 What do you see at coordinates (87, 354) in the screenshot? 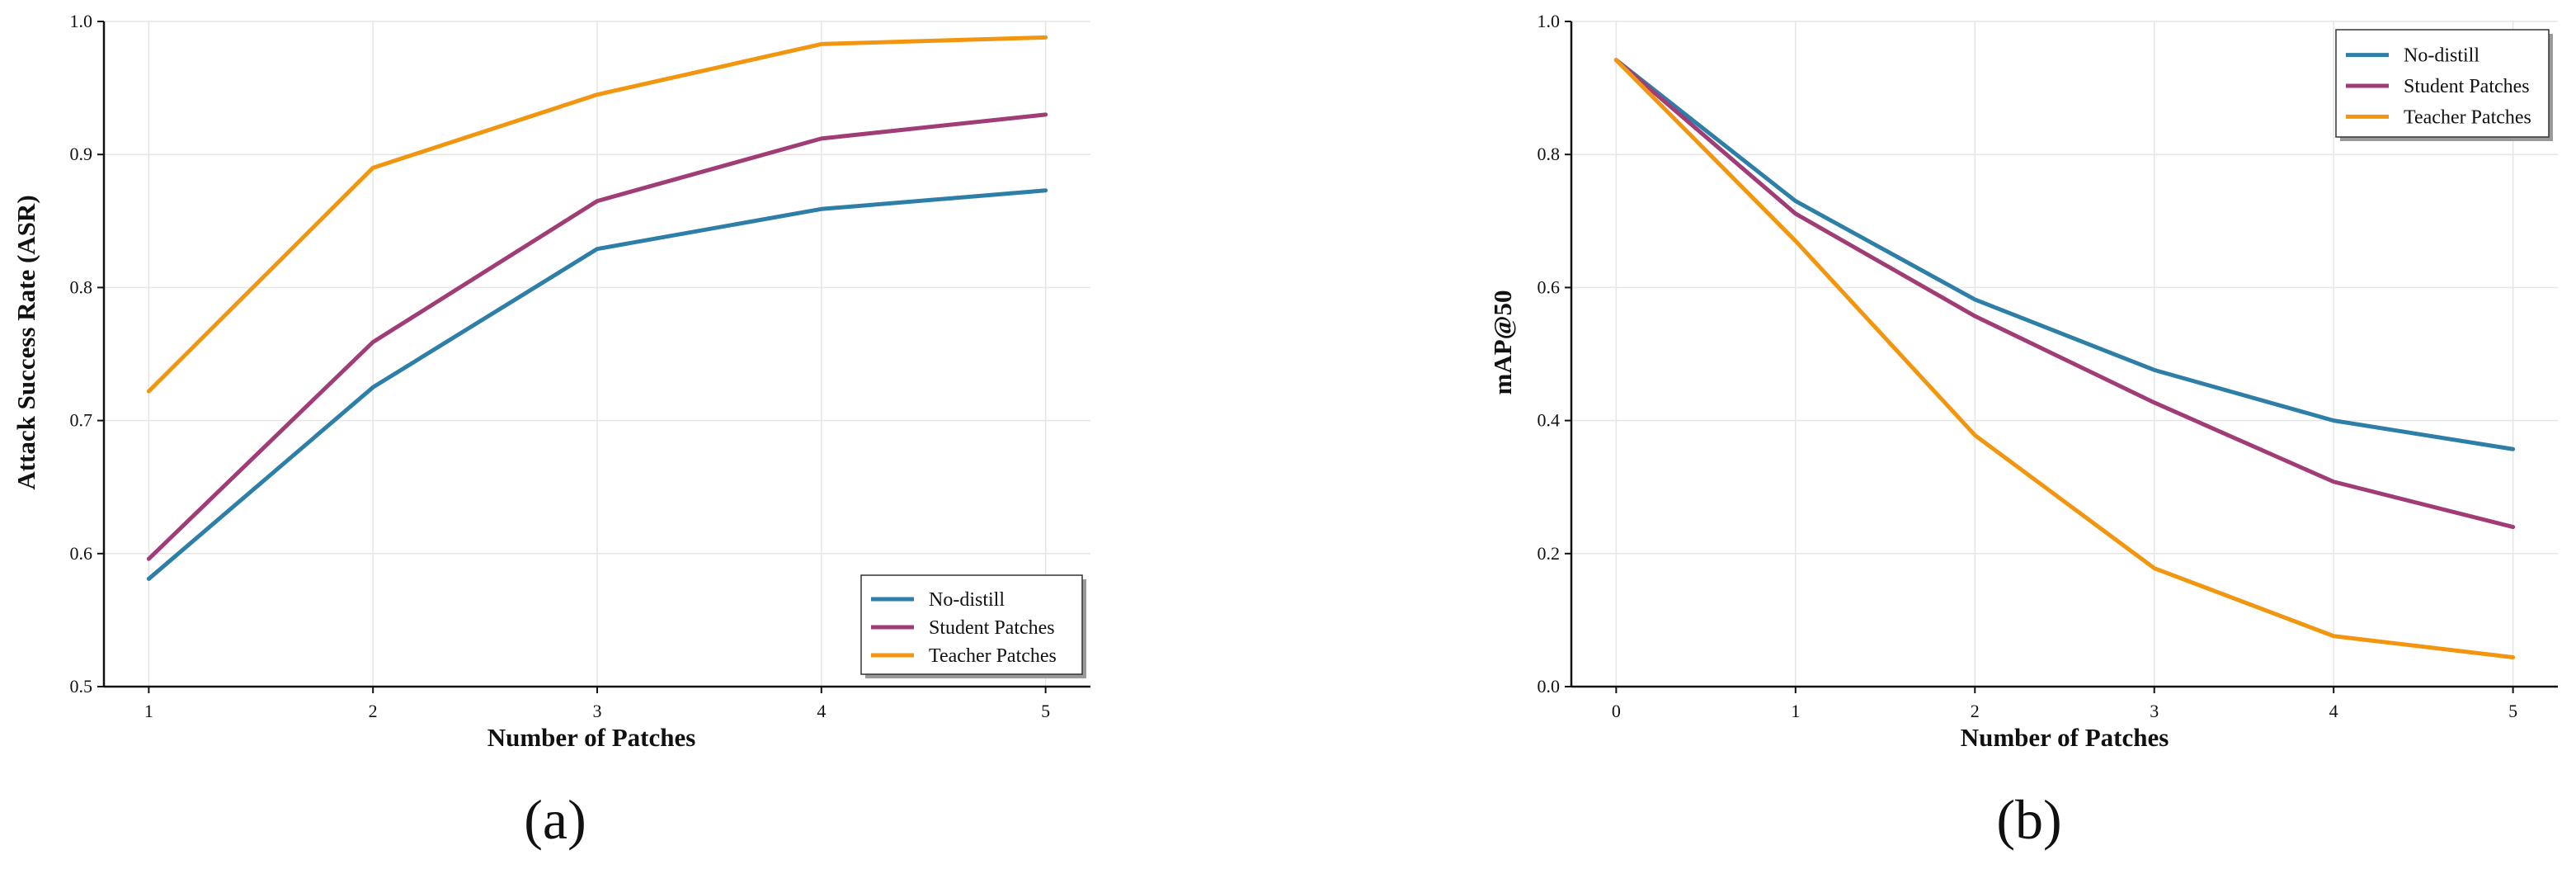
I see `y-ticks-a: 0.5 0.6 0.7 0.8 0.9 1.0` at bounding box center [87, 354].